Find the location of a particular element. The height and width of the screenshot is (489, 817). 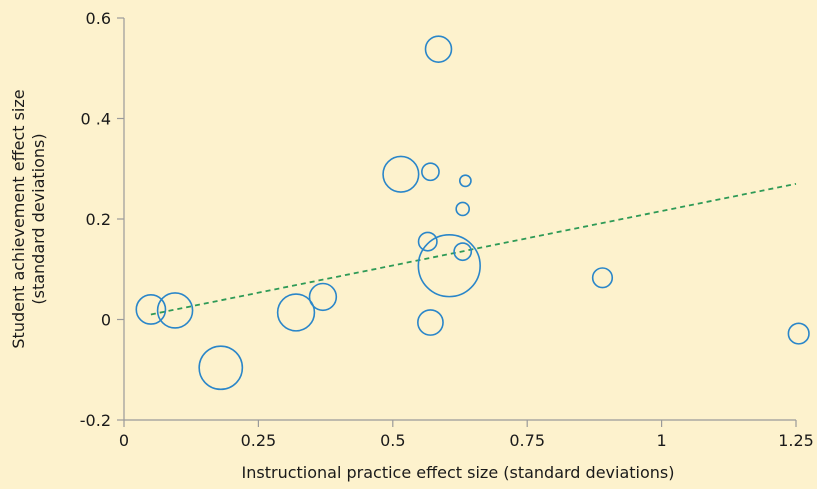

y-tick-label: 0.6 is located at coordinates (98, 18).